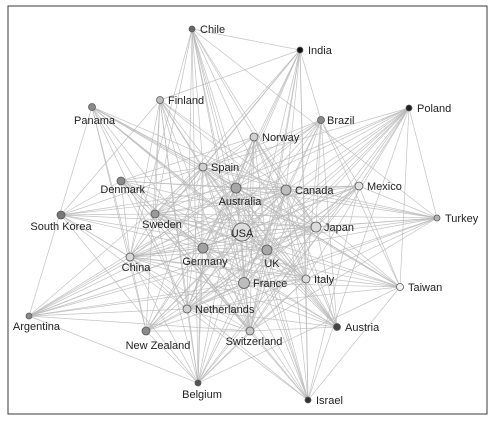  Describe the element at coordinates (206, 30) in the screenshot. I see `node-chile: Chile` at that location.